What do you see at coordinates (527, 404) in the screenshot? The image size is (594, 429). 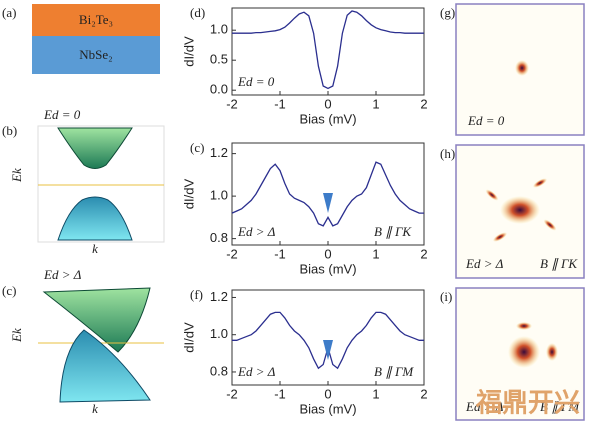 I see `watermark: 福鼎开兴` at bounding box center [527, 404].